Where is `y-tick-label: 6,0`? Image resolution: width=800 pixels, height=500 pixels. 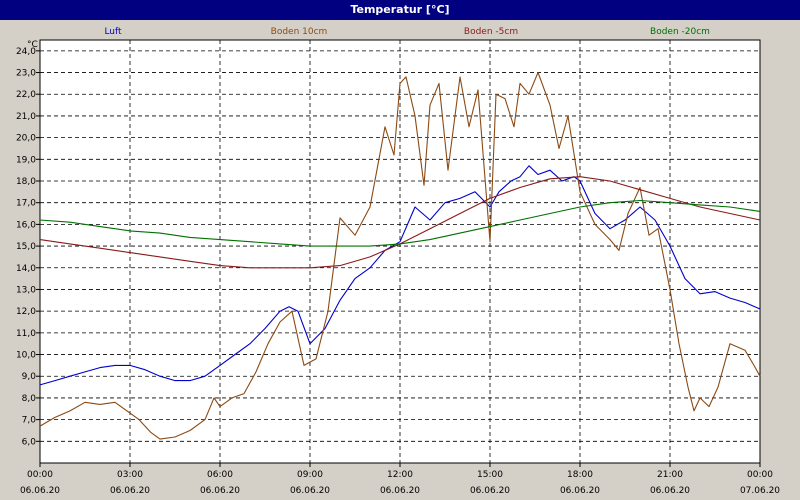 y-tick-label: 6,0 is located at coordinates (29, 442).